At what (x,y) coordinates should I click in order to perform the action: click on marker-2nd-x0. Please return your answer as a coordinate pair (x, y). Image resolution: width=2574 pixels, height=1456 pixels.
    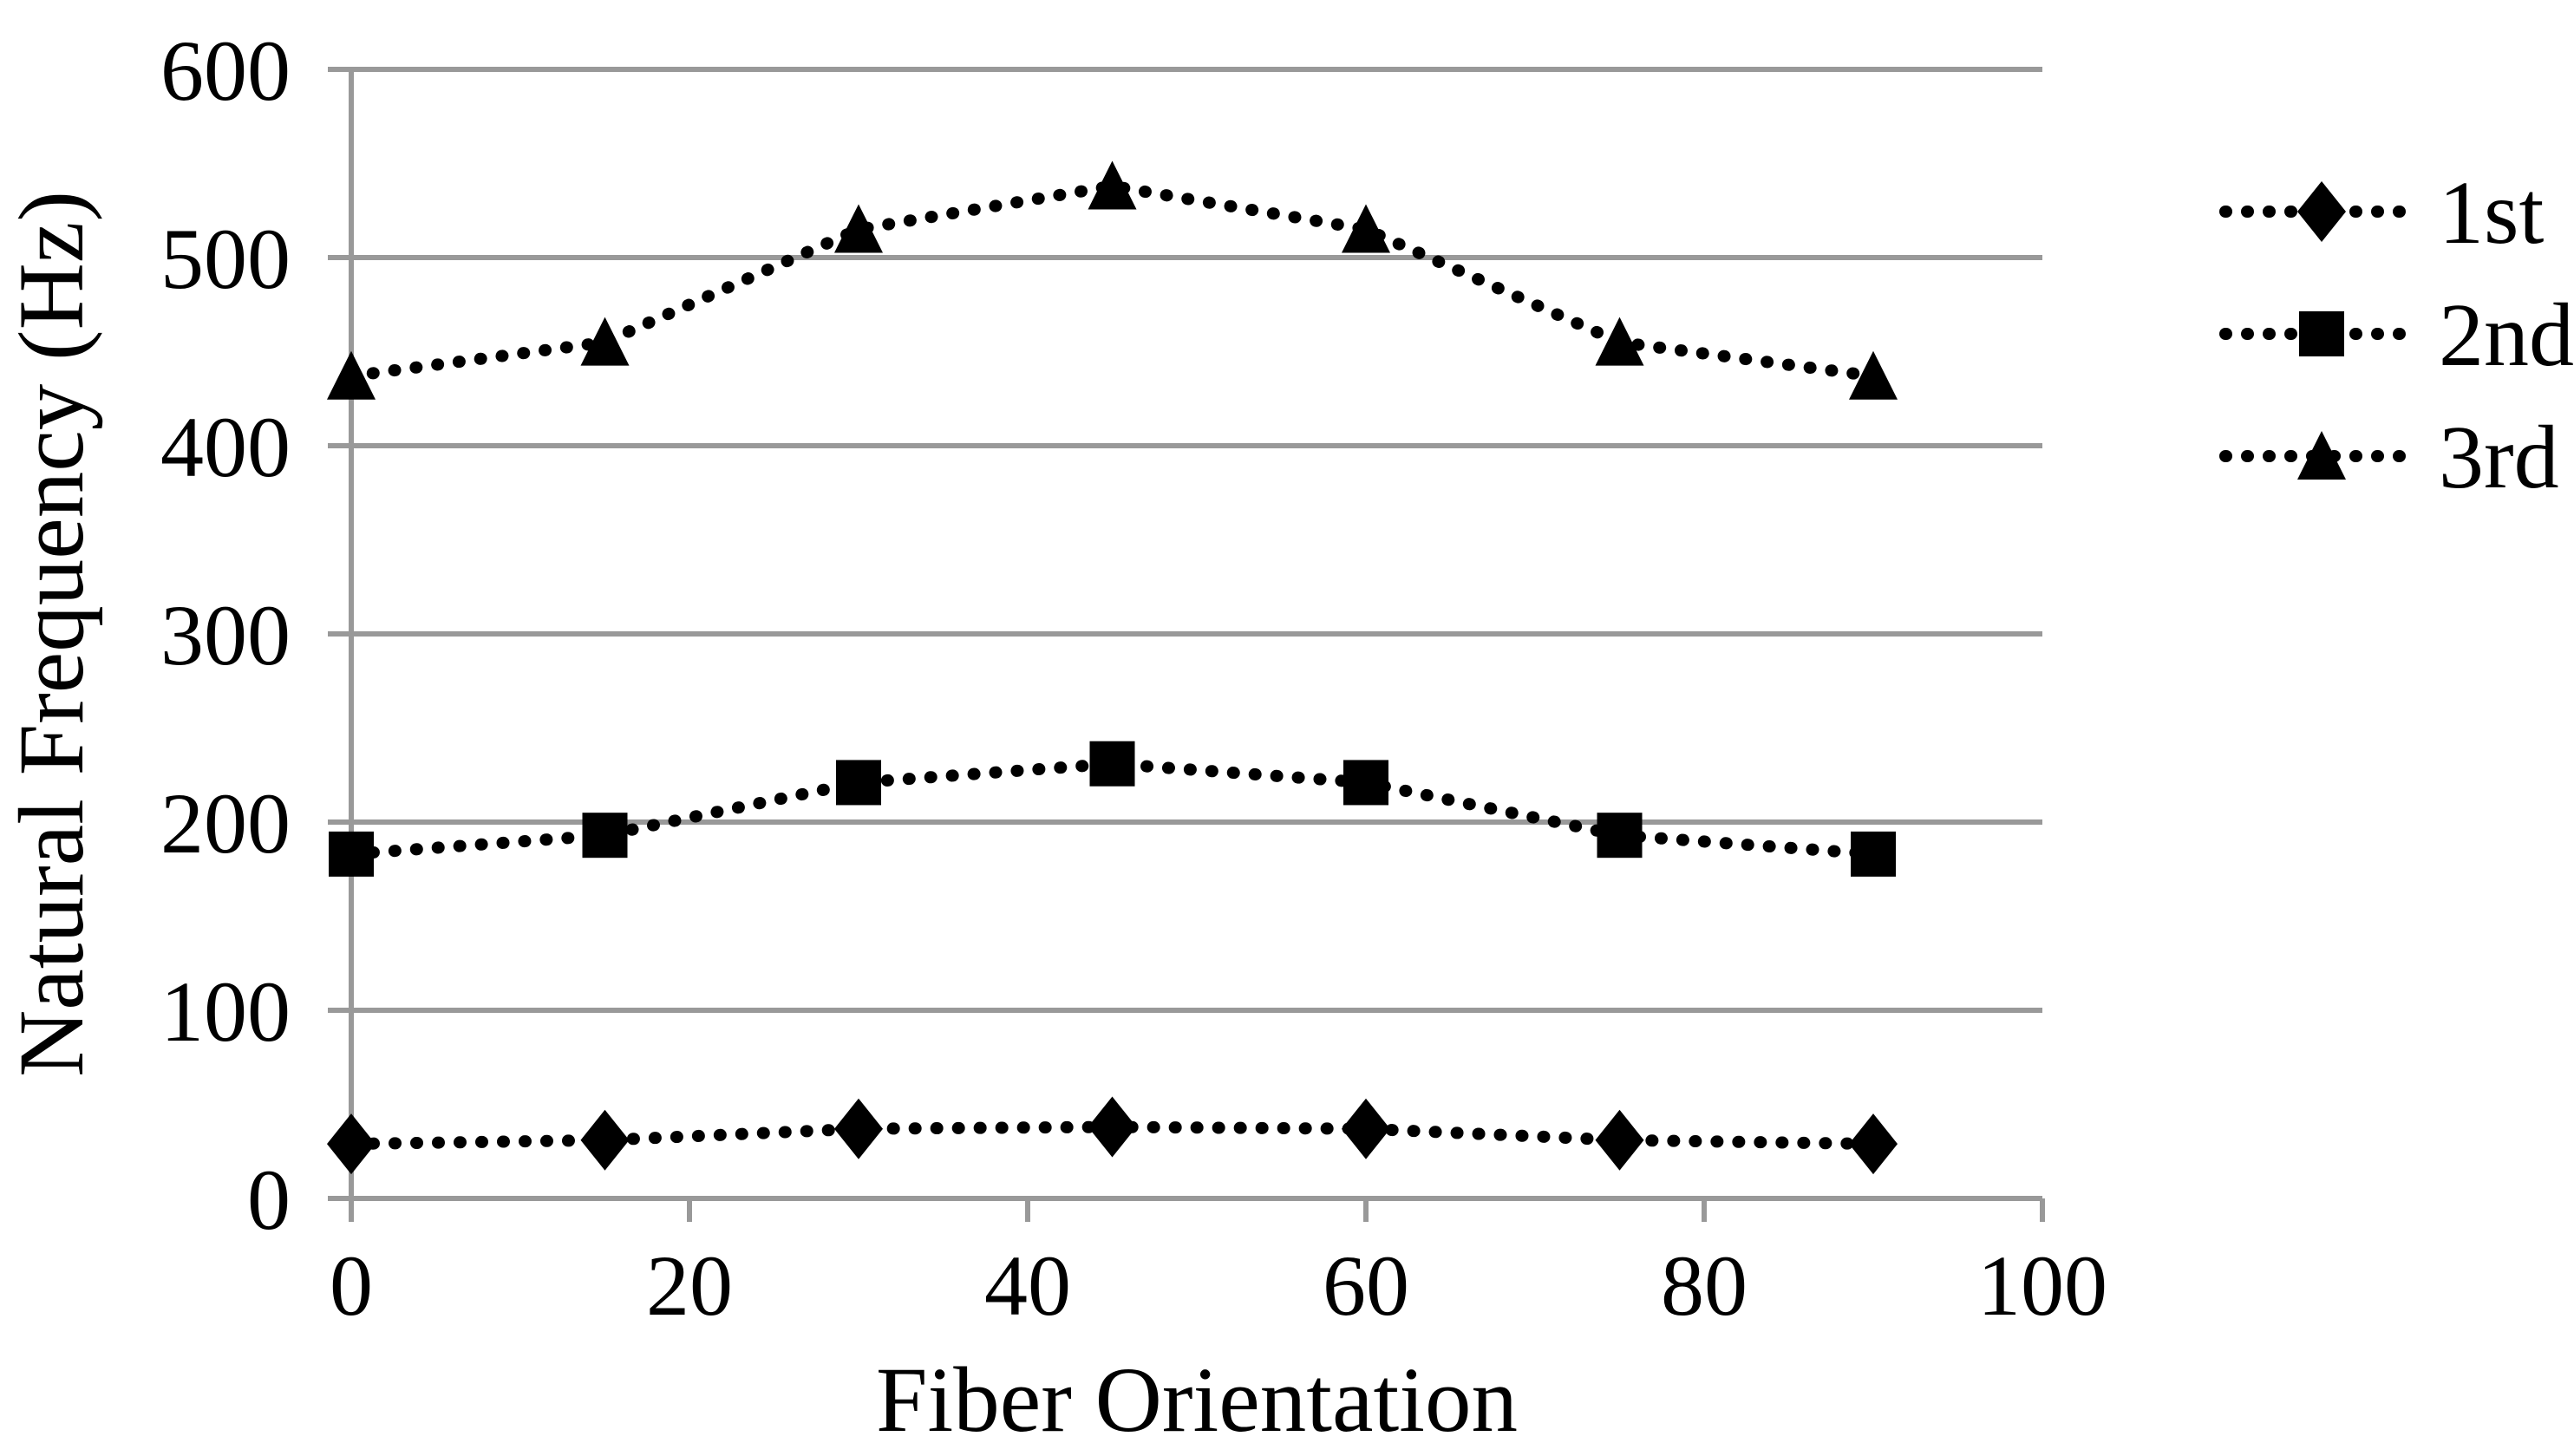
    Looking at the image, I should click on (351, 854).